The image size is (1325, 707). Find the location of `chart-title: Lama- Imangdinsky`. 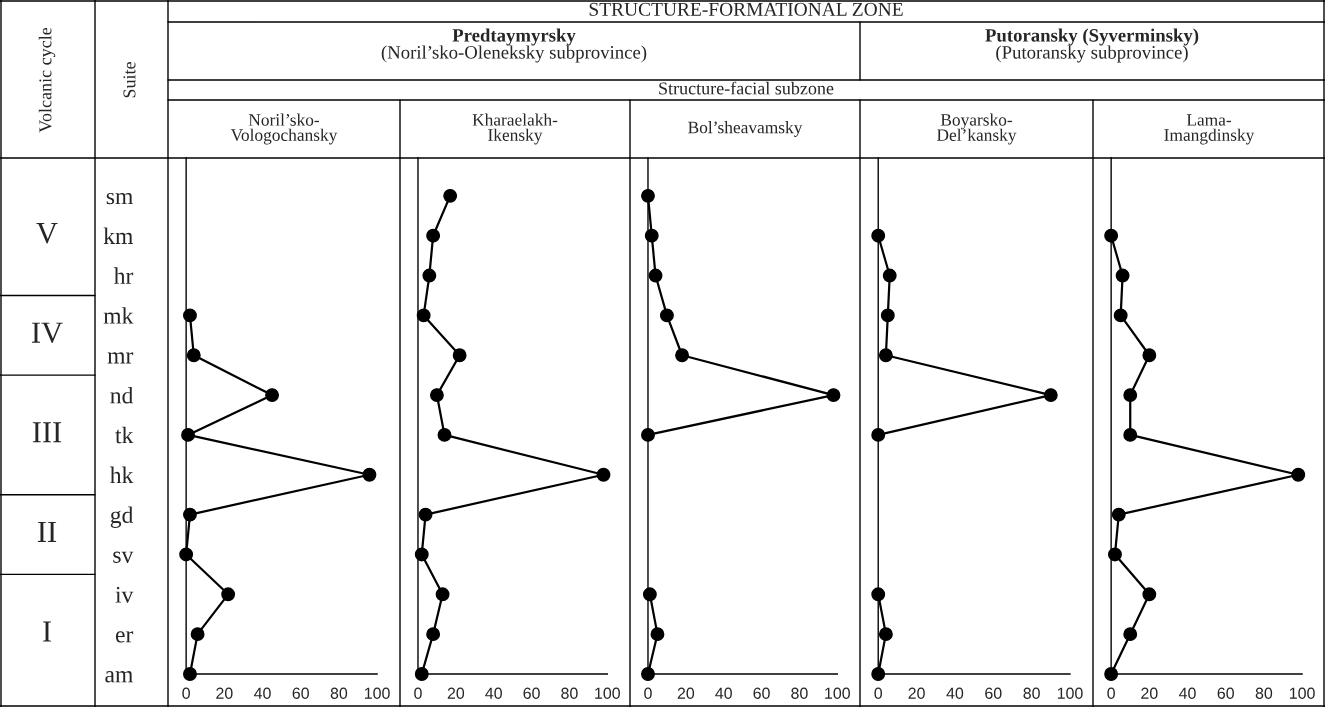

chart-title: Lama- Imangdinsky is located at coordinates (1209, 129).